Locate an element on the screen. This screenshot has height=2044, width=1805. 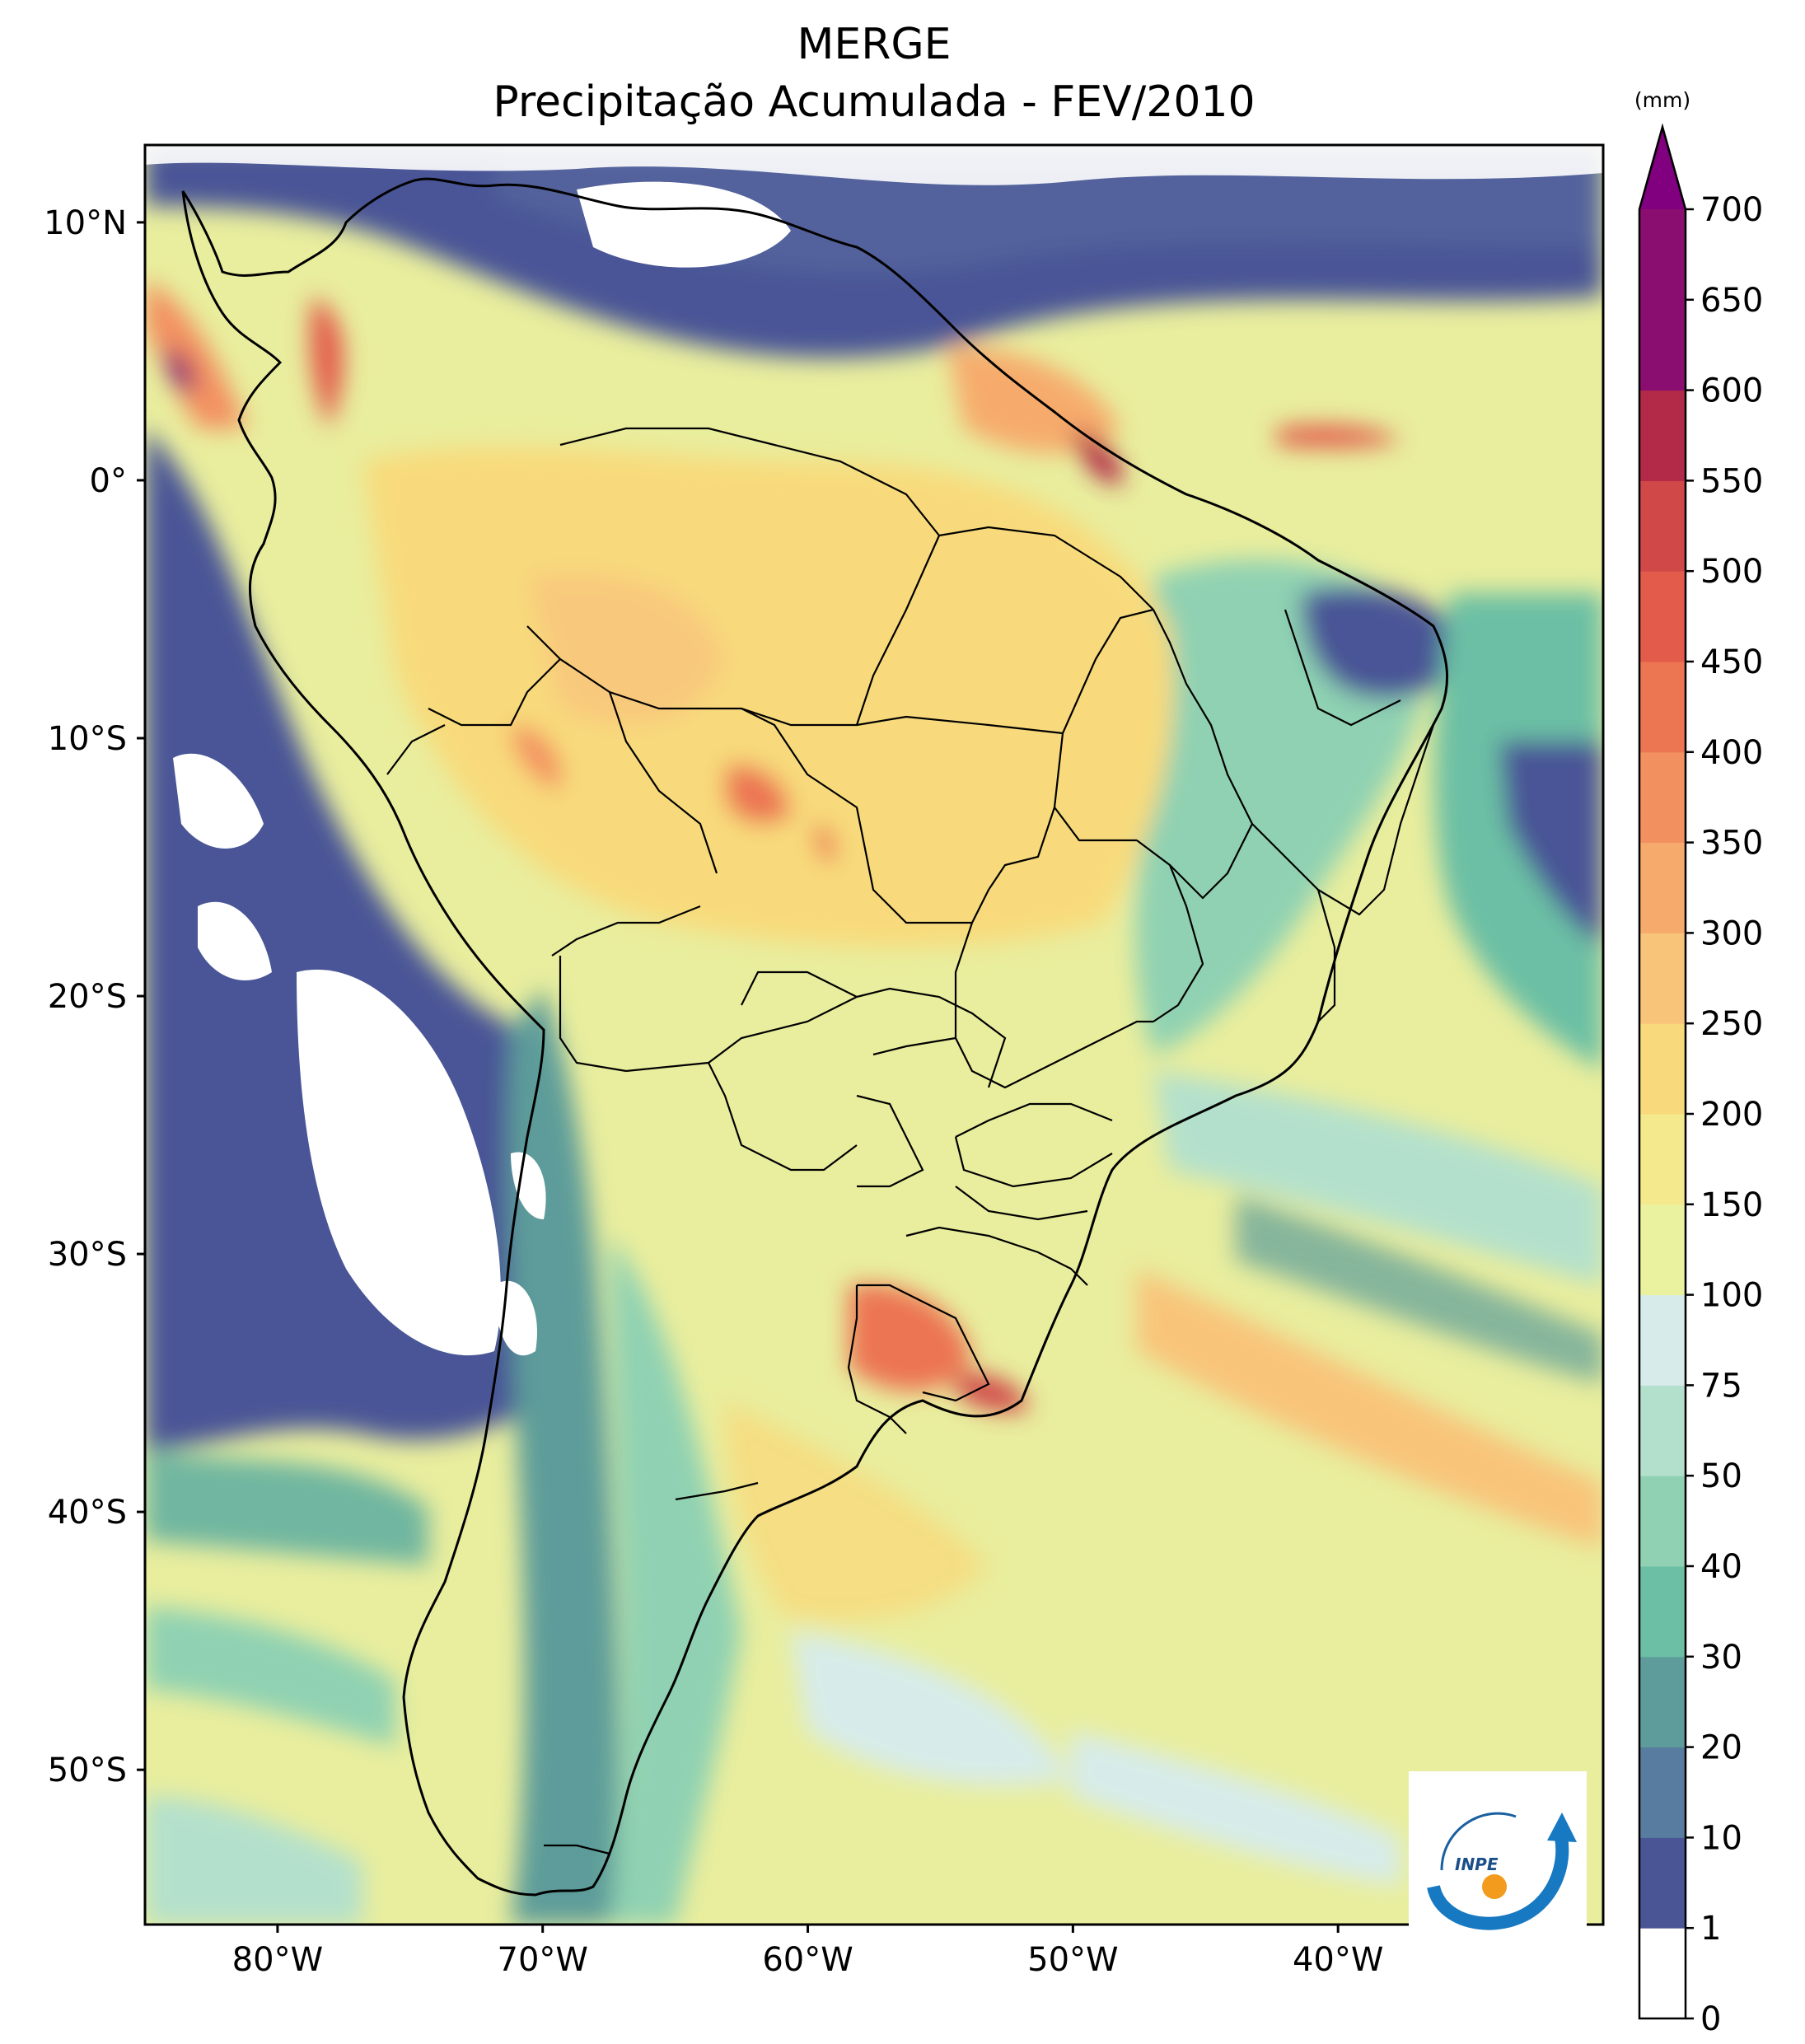
colorbar-tick-label: 0 is located at coordinates (1711, 2019).